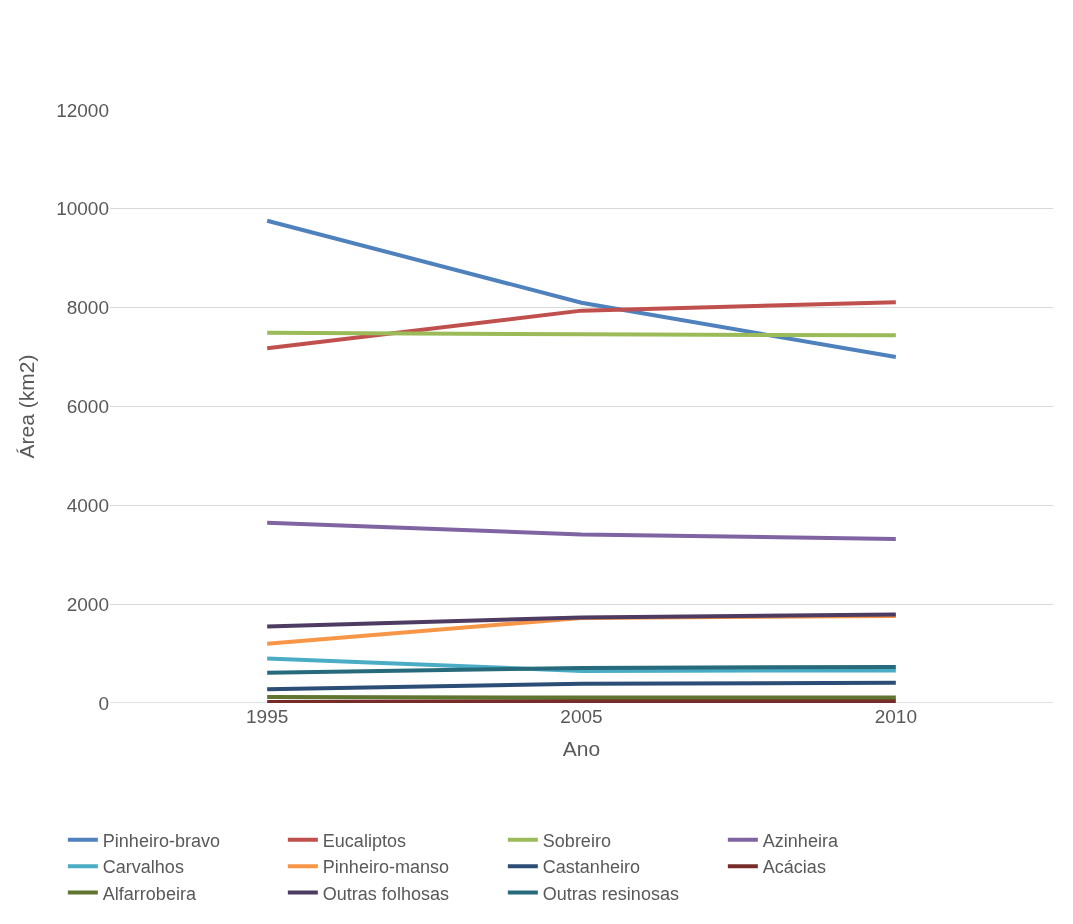  I want to click on y-tick-label: 8000, so click(87, 308).